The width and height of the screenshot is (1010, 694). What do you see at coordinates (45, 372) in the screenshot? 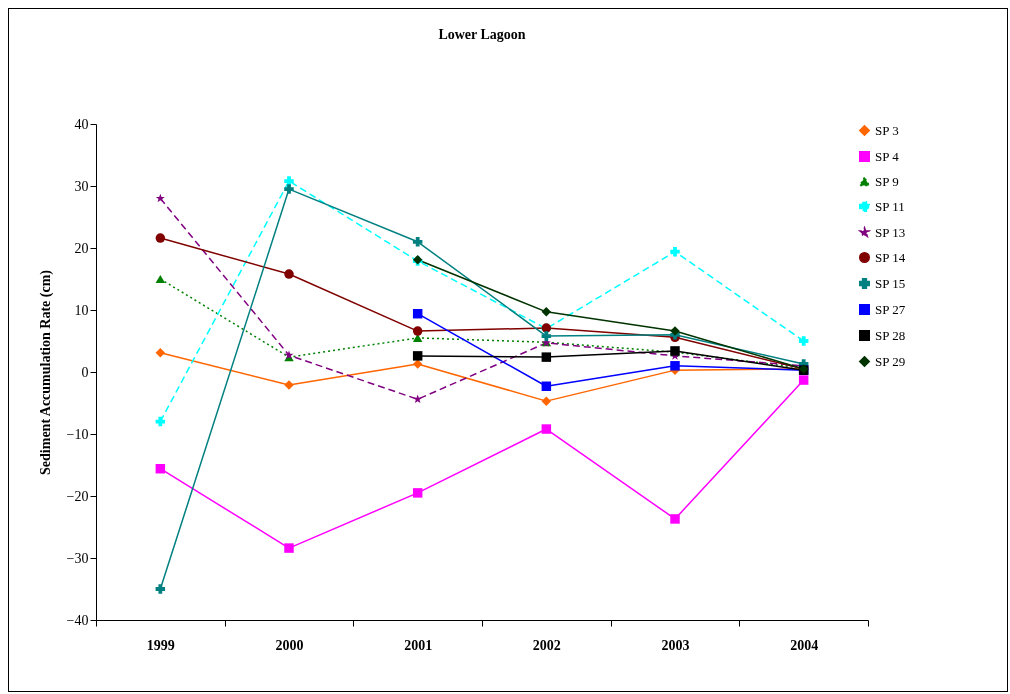
I see `y-axis-title: Sediment Accumulation Rate (cm)` at bounding box center [45, 372].